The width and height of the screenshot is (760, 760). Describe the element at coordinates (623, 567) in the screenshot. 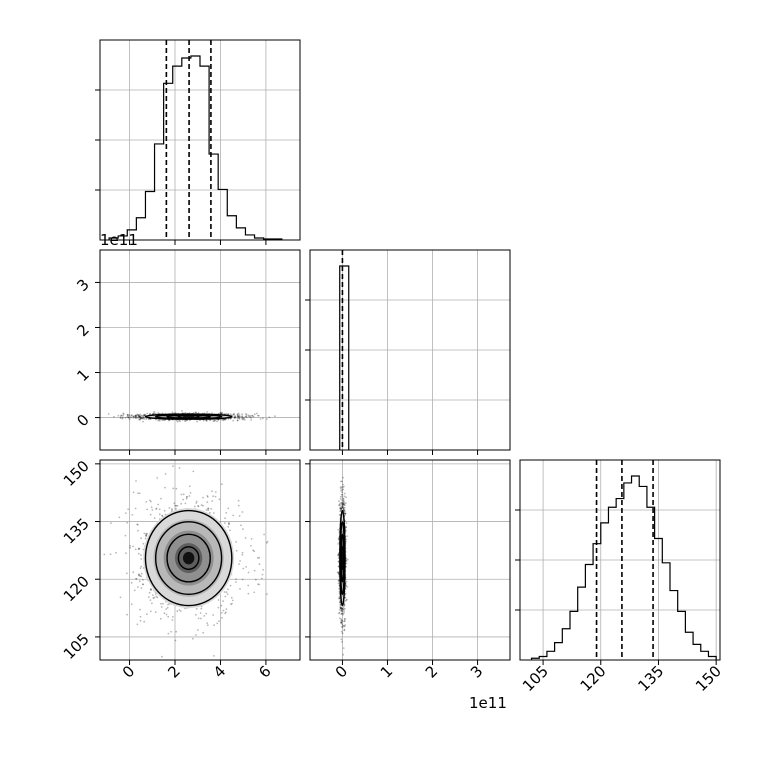

I see `histogram-param3` at that location.